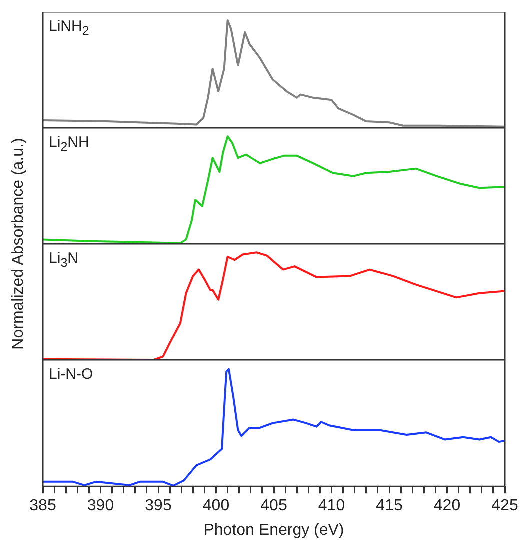 The image size is (525, 544). I want to click on y-axis-title: Normalized Absorbance (a.u.), so click(19, 244).